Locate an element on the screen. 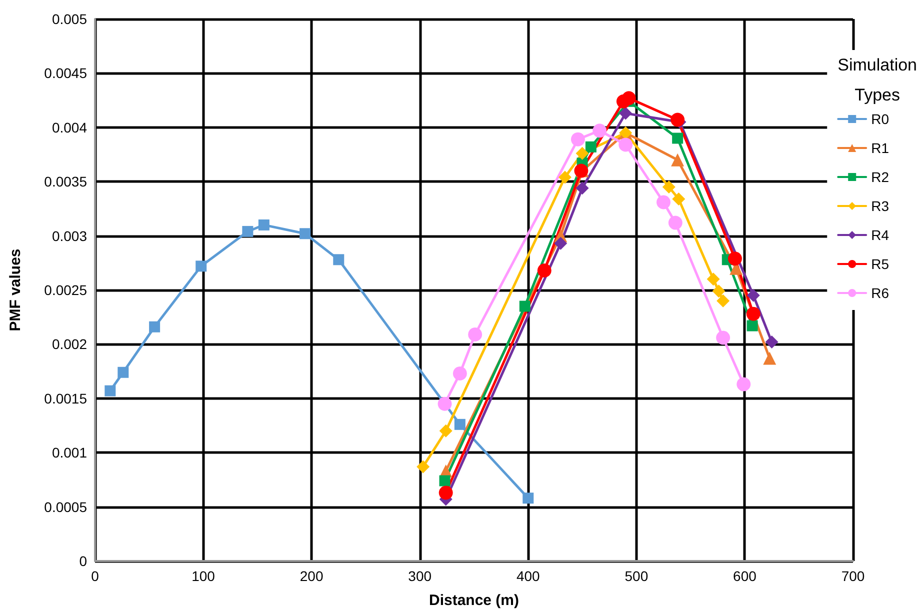 The width and height of the screenshot is (921, 613). legend-label: R0 is located at coordinates (880, 119).